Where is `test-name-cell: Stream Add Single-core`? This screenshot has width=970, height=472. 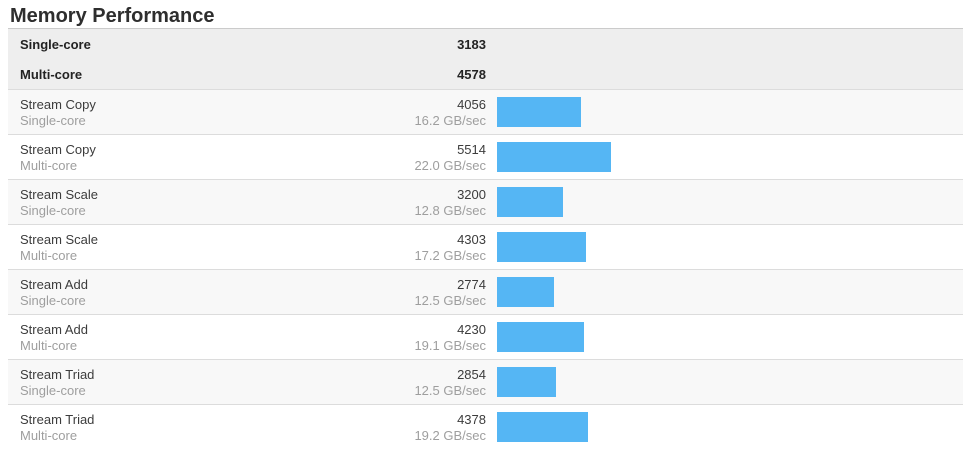
test-name-cell: Stream Add Single-core is located at coordinates (178, 292).